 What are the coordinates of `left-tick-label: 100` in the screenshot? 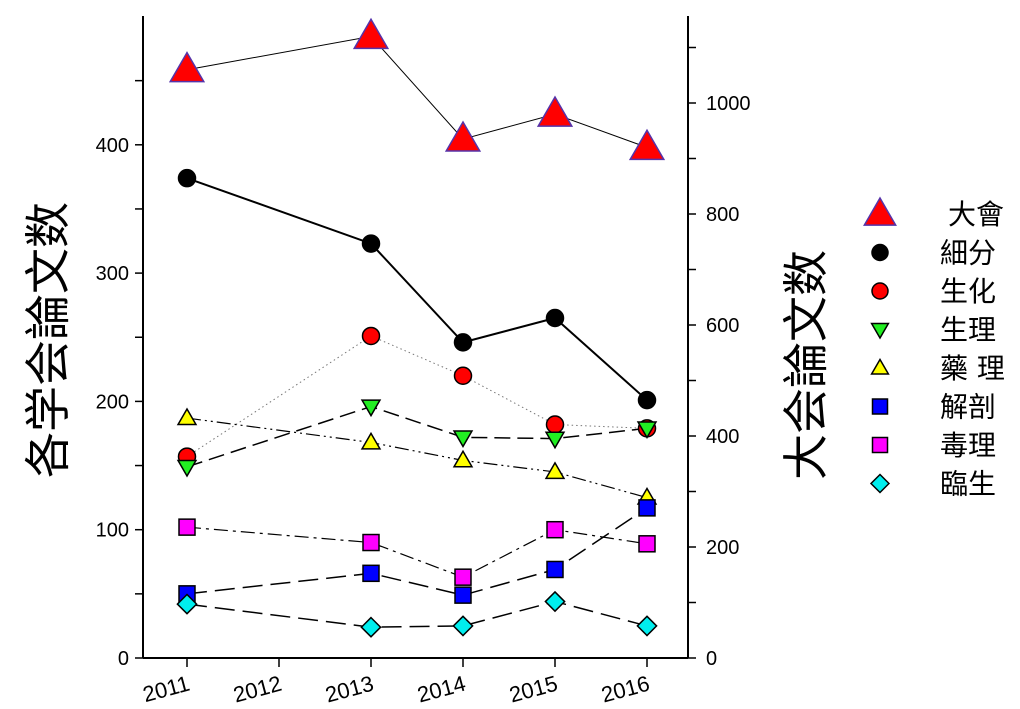 It's located at (112, 531).